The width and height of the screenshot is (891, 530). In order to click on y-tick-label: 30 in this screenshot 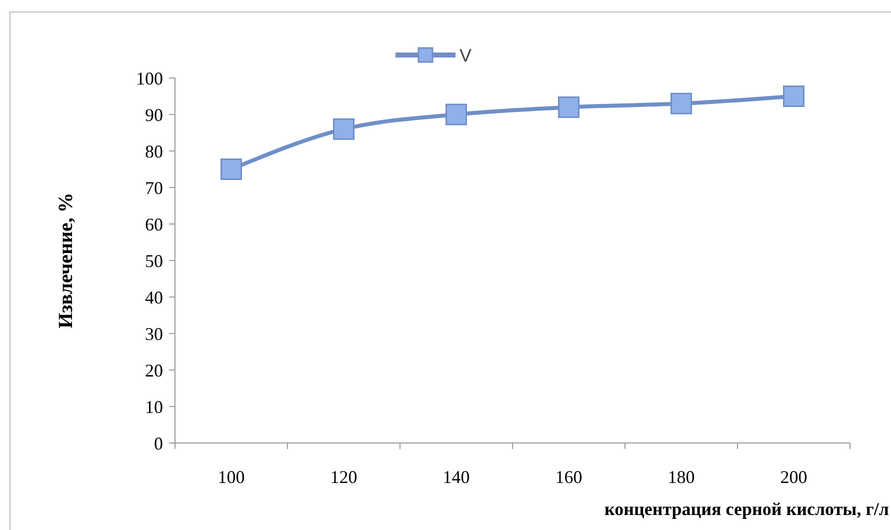, I will do `click(154, 334)`.